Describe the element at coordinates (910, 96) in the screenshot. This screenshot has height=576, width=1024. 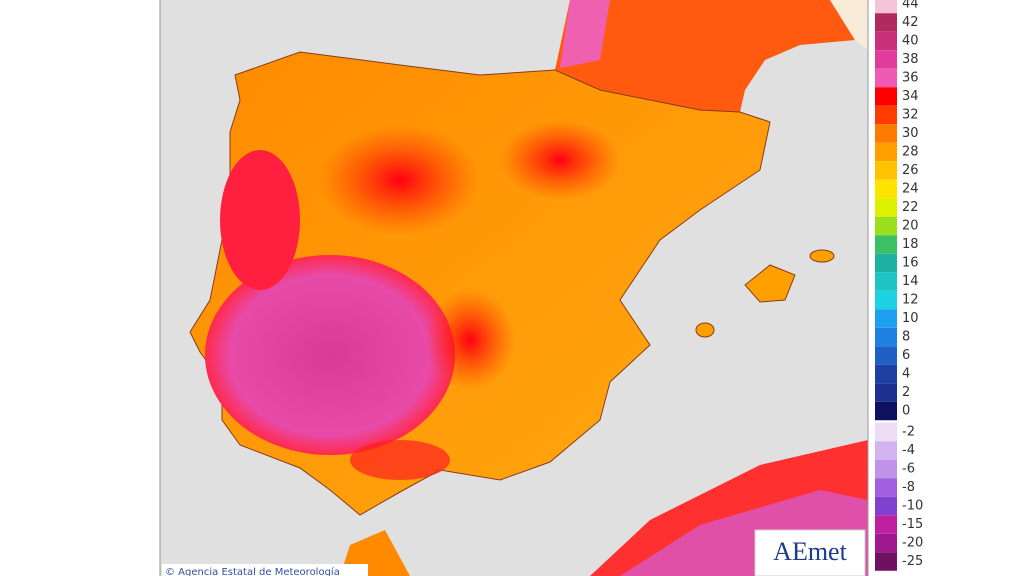
I see `legend-label: 34` at that location.